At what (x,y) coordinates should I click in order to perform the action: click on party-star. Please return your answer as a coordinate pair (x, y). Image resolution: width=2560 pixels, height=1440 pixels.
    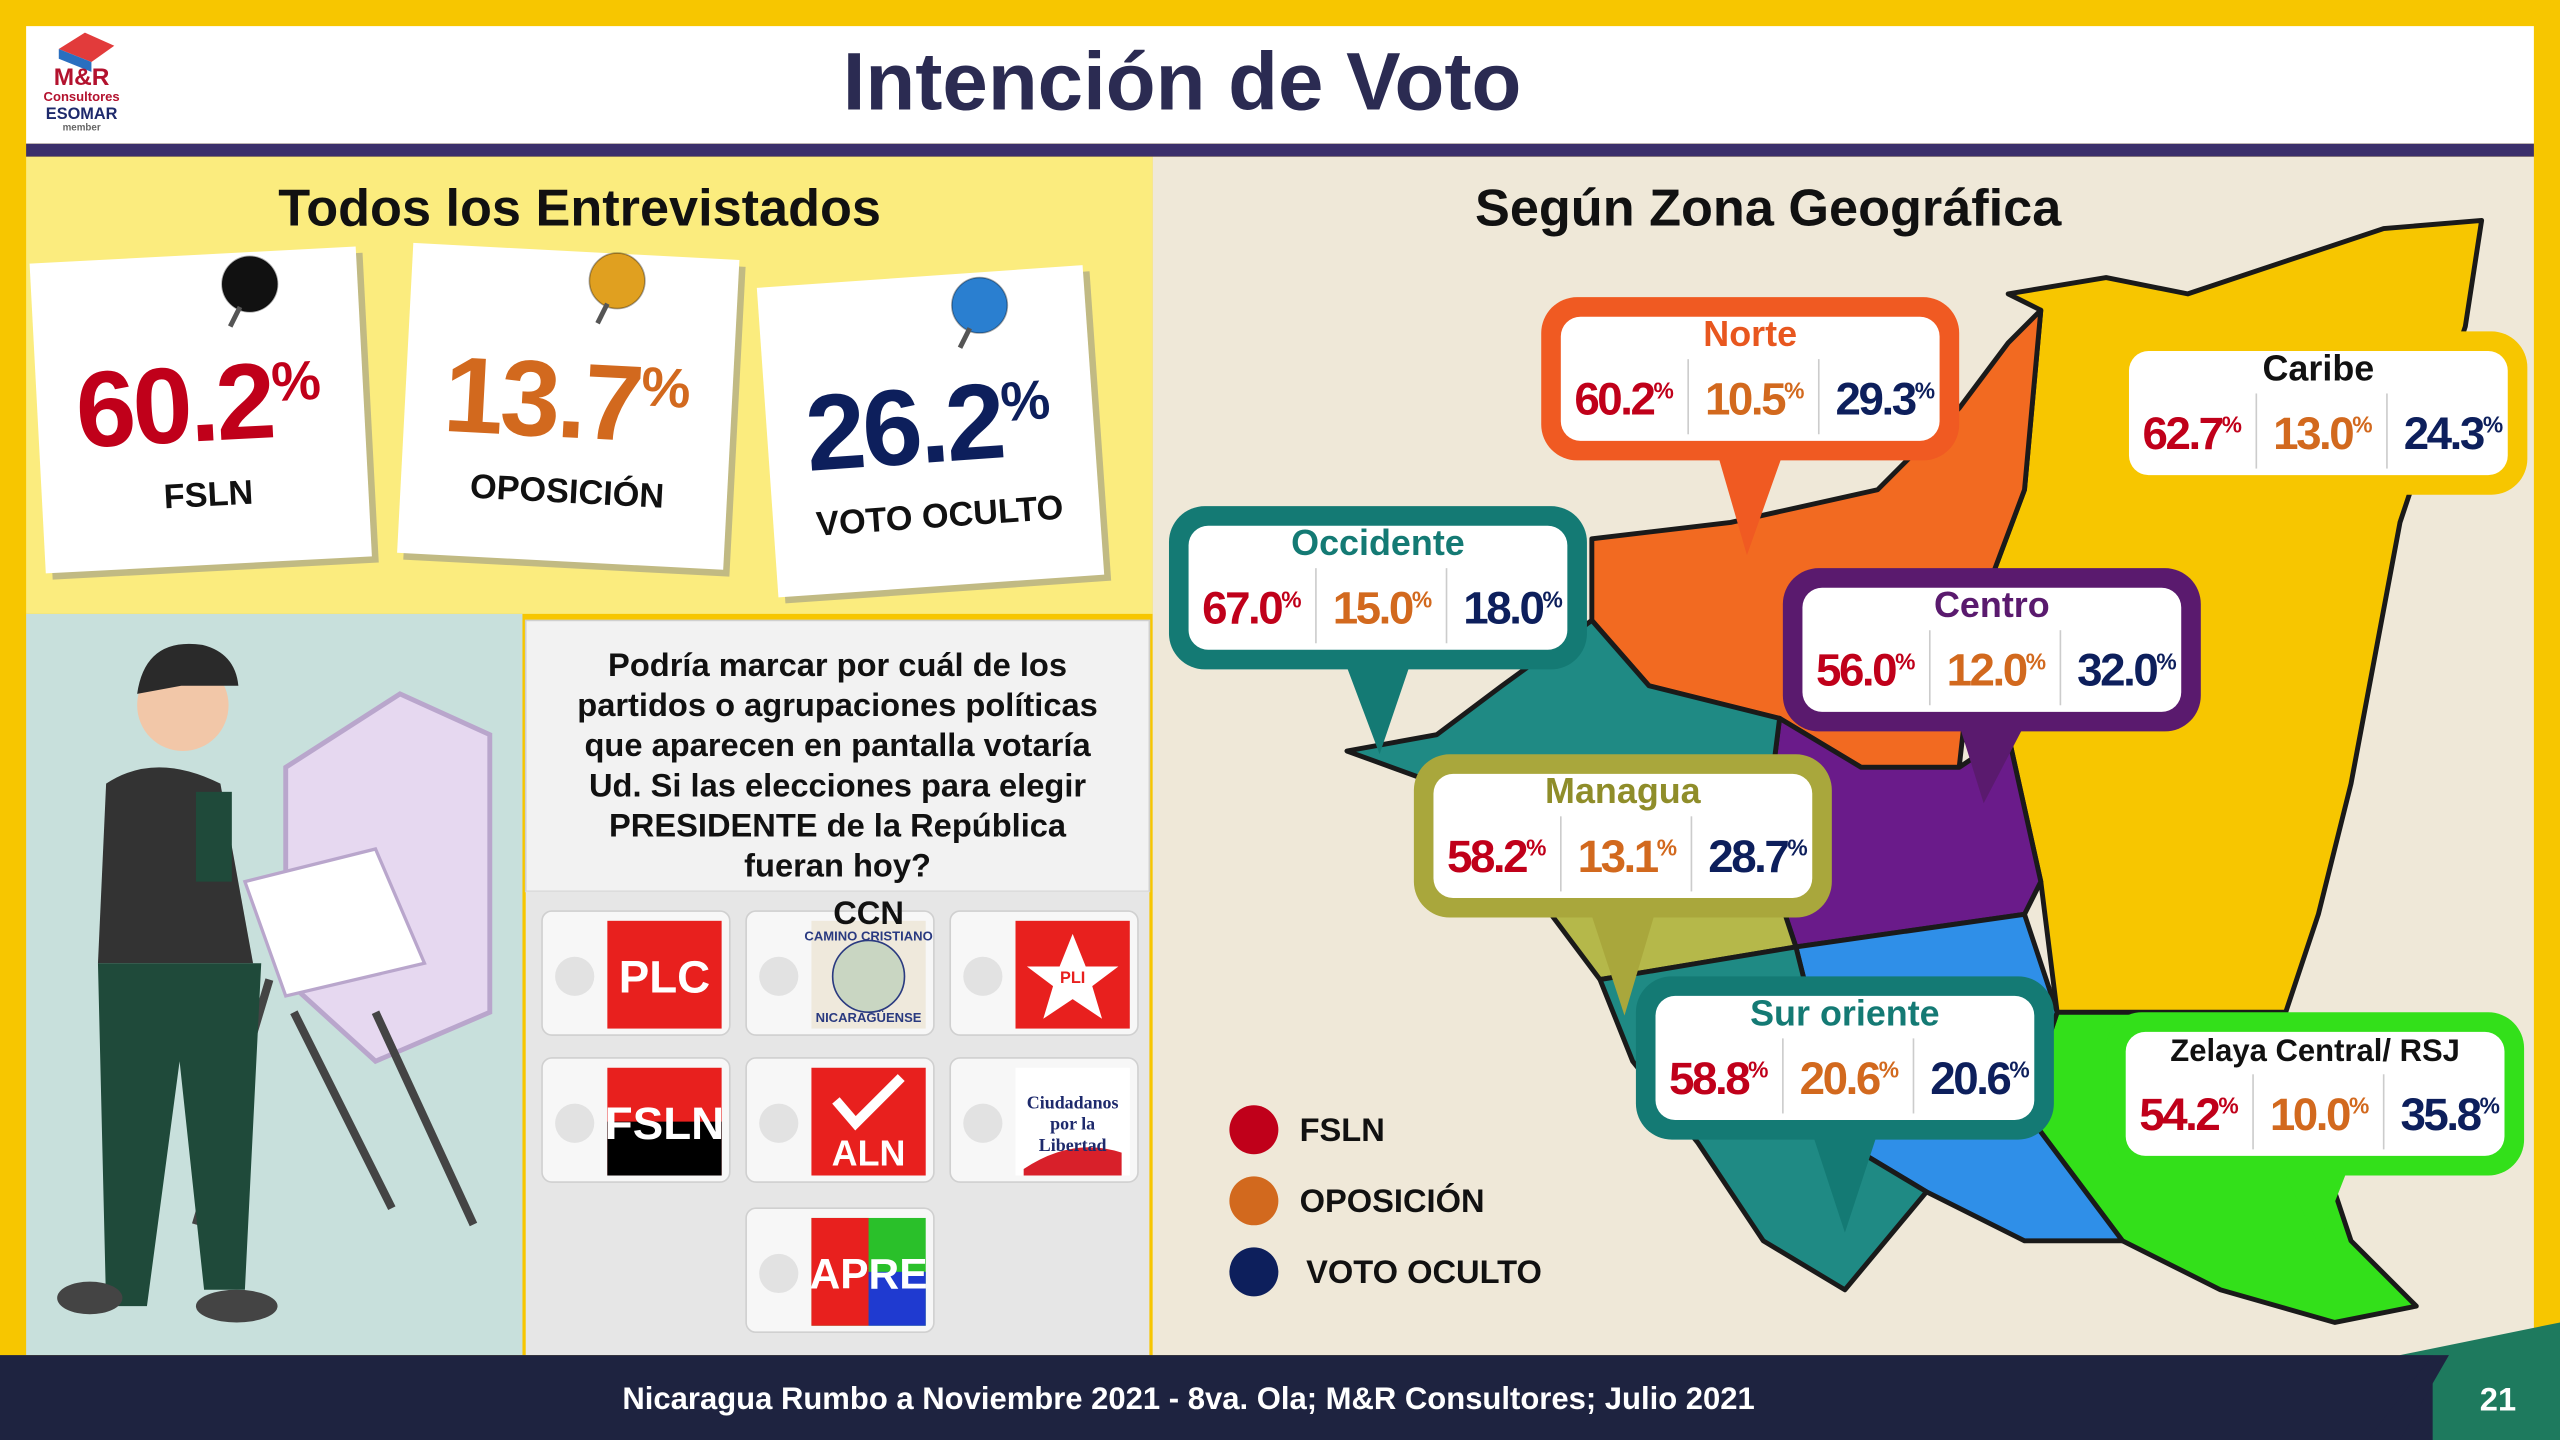
    Looking at the image, I should click on (1072, 976).